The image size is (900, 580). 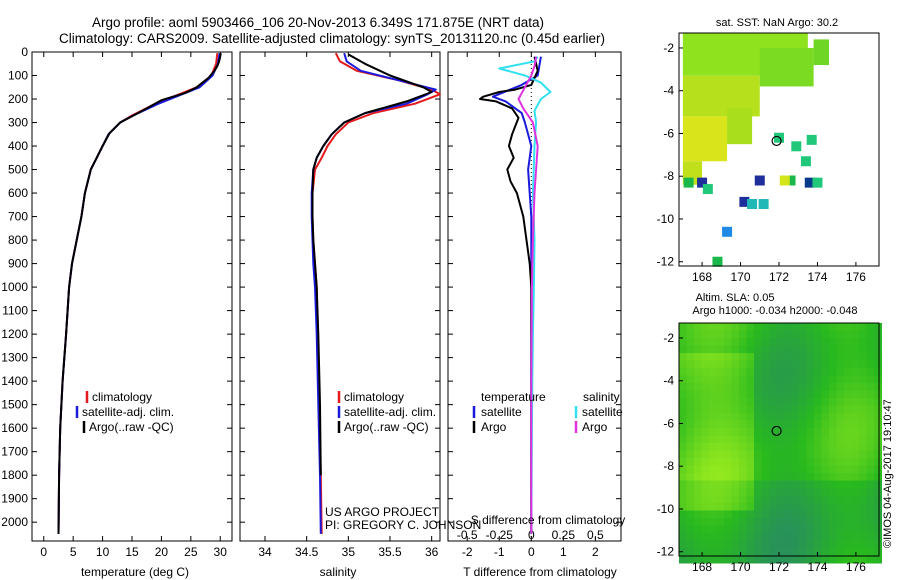 I want to click on x-tick-label: 2, so click(x=595, y=552).